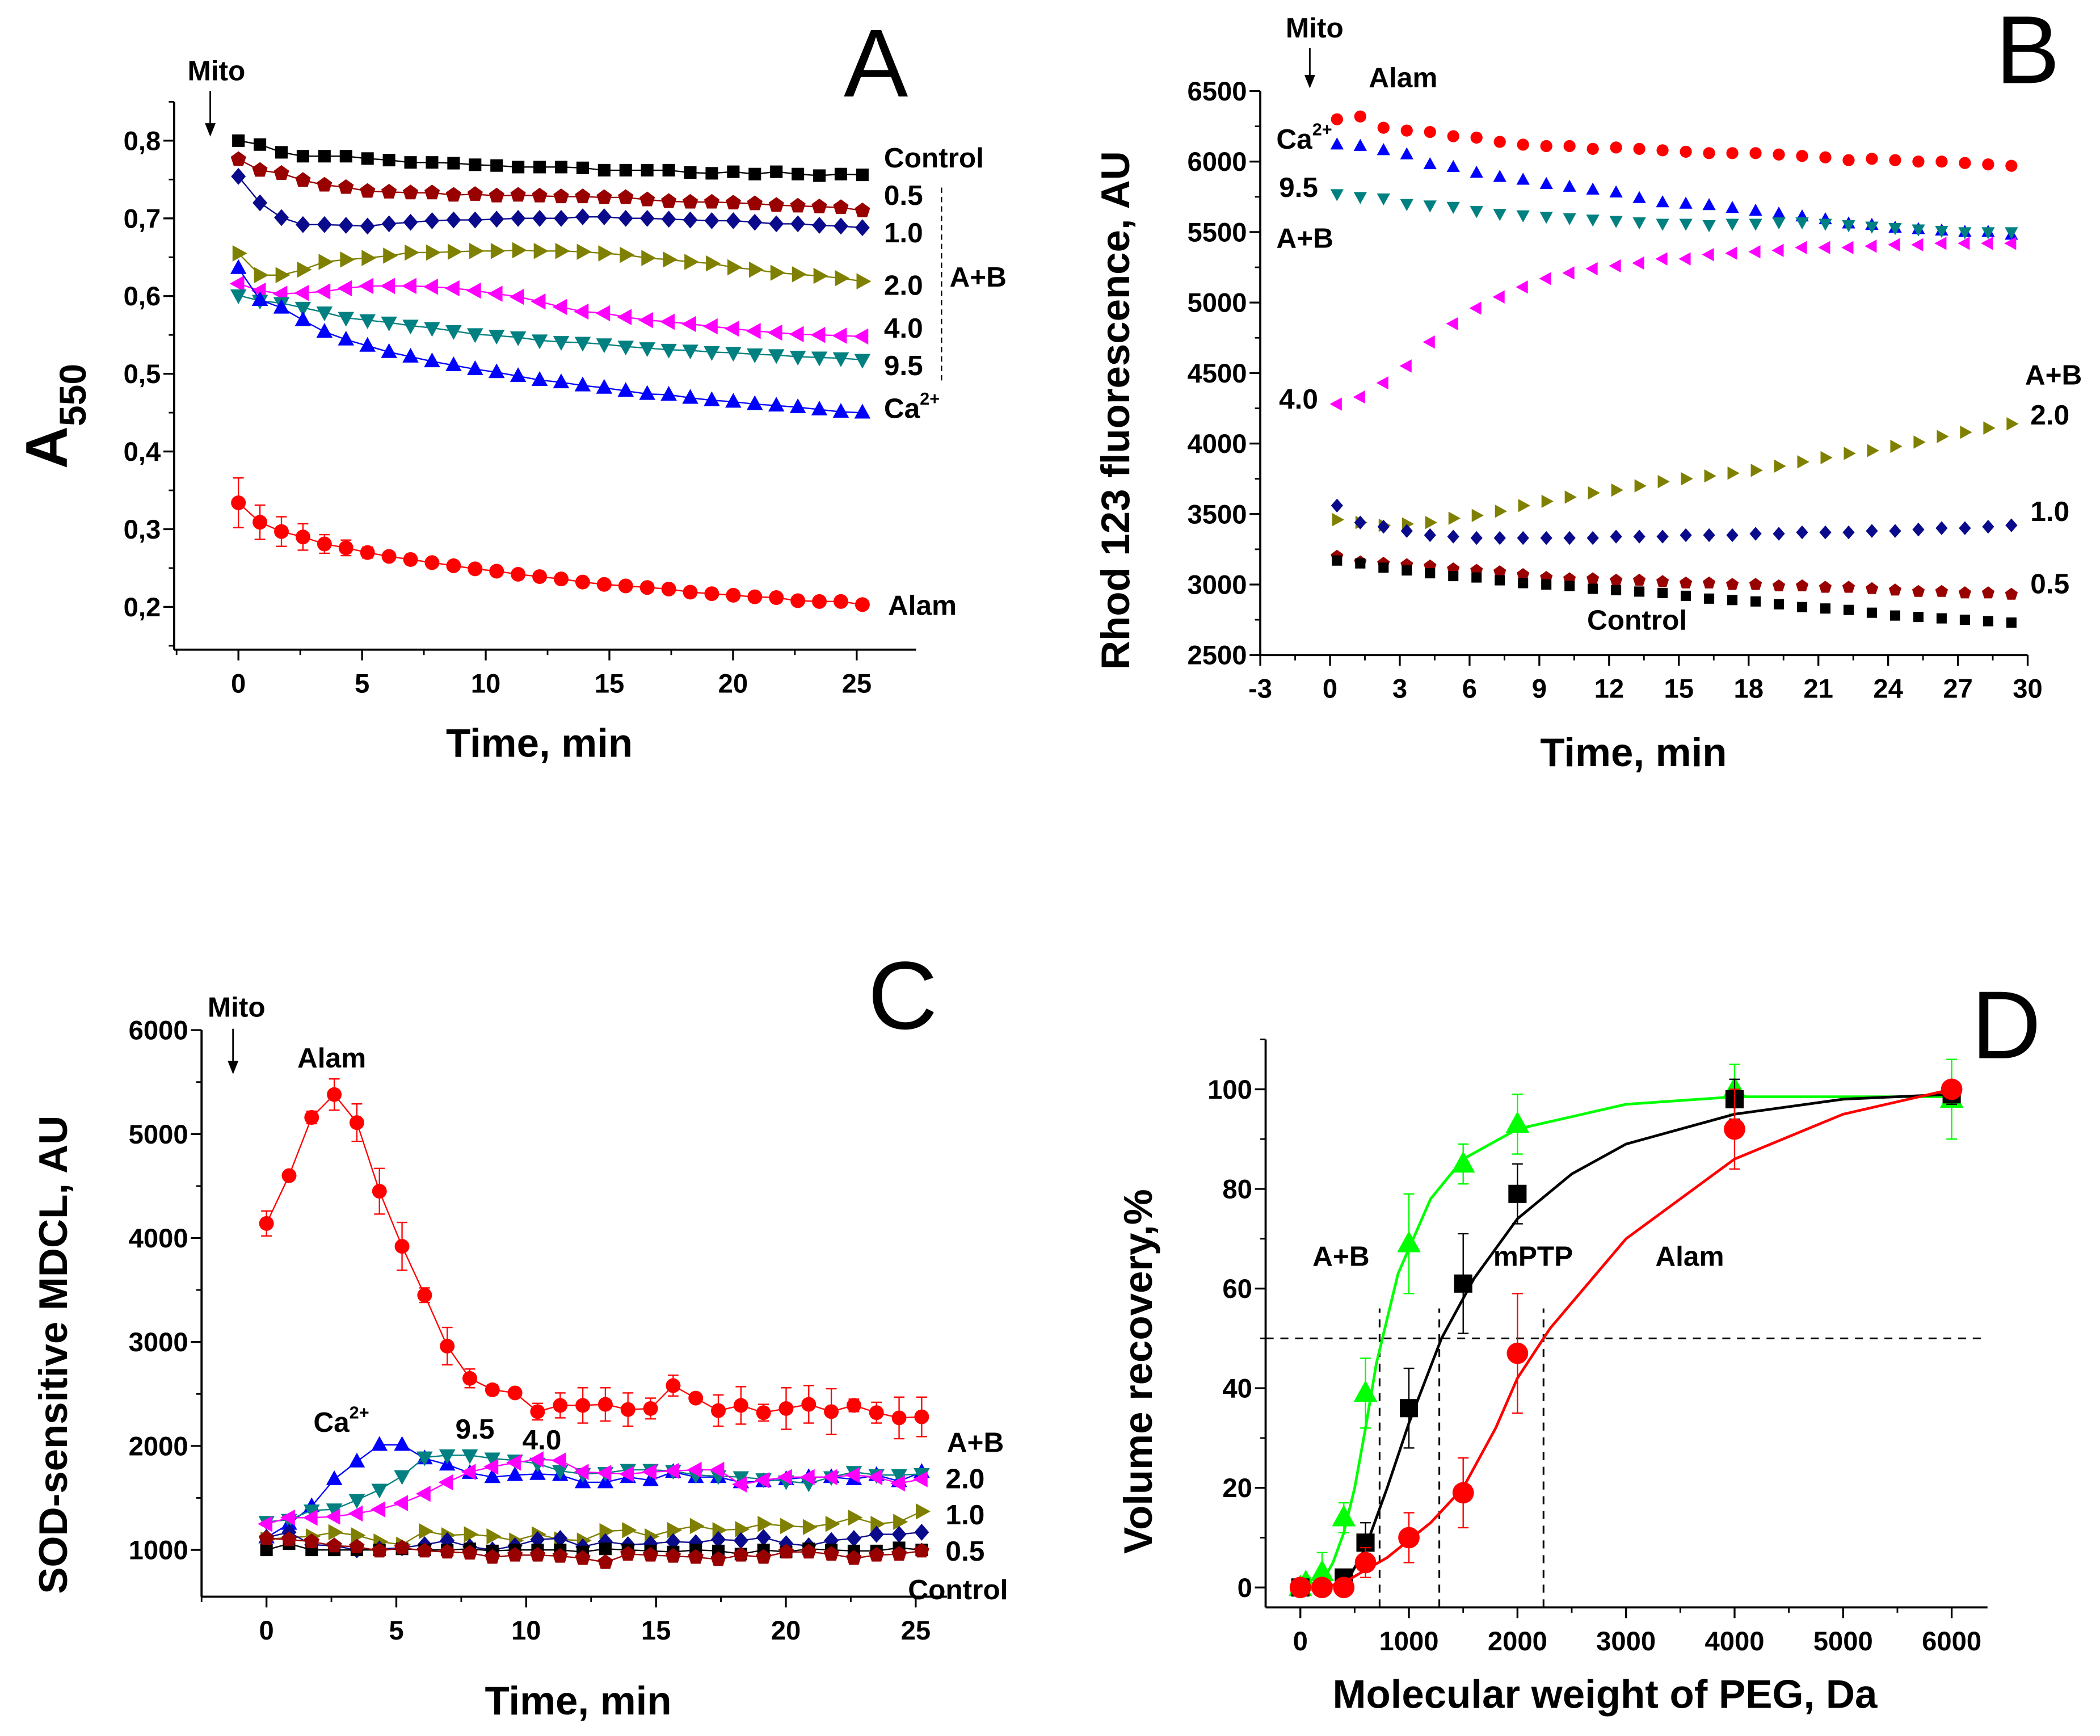  What do you see at coordinates (903, 195) in the screenshot?
I see `label-0.5: 0.5` at bounding box center [903, 195].